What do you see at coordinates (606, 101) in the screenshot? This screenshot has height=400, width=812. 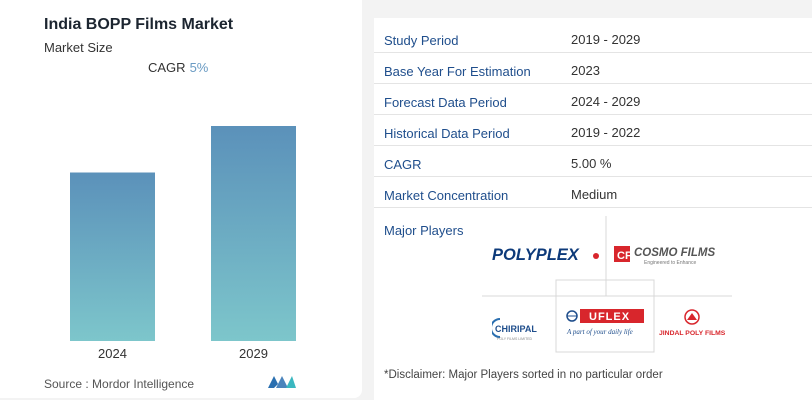 I see `detail-value: 2024 - 2029` at bounding box center [606, 101].